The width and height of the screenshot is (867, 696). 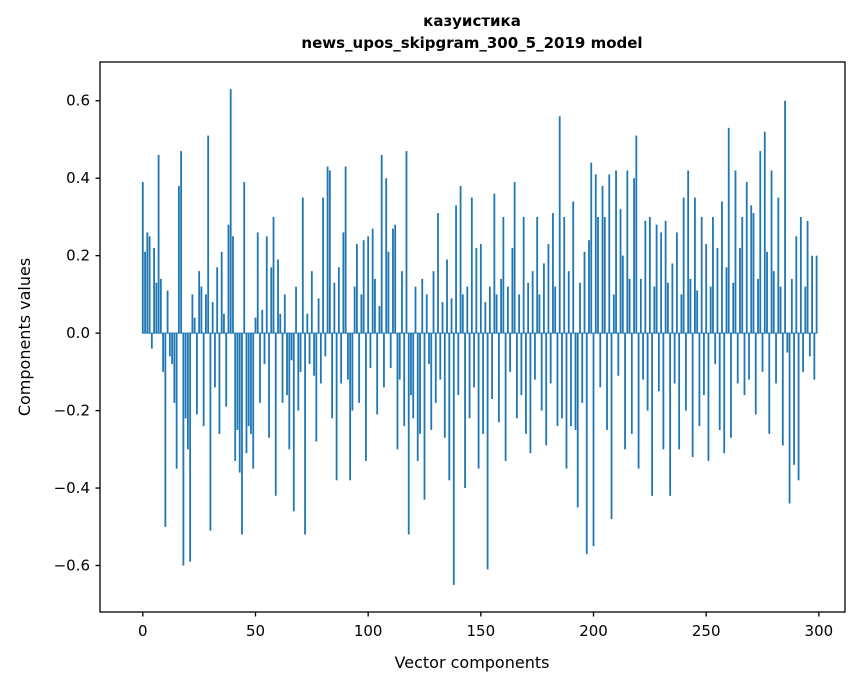 What do you see at coordinates (706, 631) in the screenshot?
I see `x-tick-label: 250` at bounding box center [706, 631].